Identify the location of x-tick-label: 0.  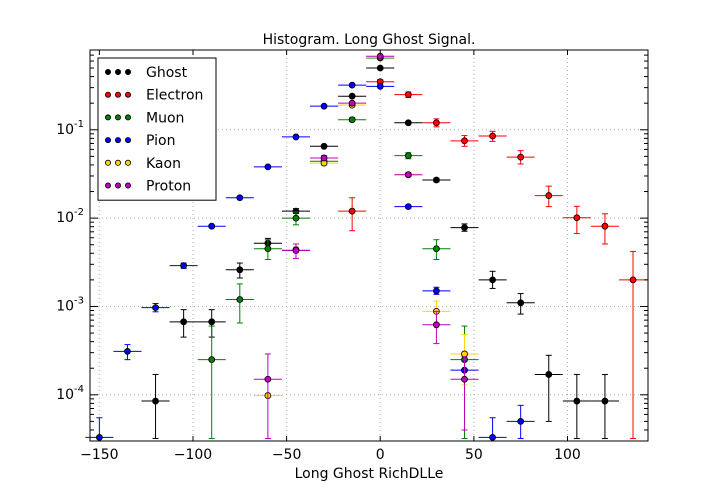
(380, 455).